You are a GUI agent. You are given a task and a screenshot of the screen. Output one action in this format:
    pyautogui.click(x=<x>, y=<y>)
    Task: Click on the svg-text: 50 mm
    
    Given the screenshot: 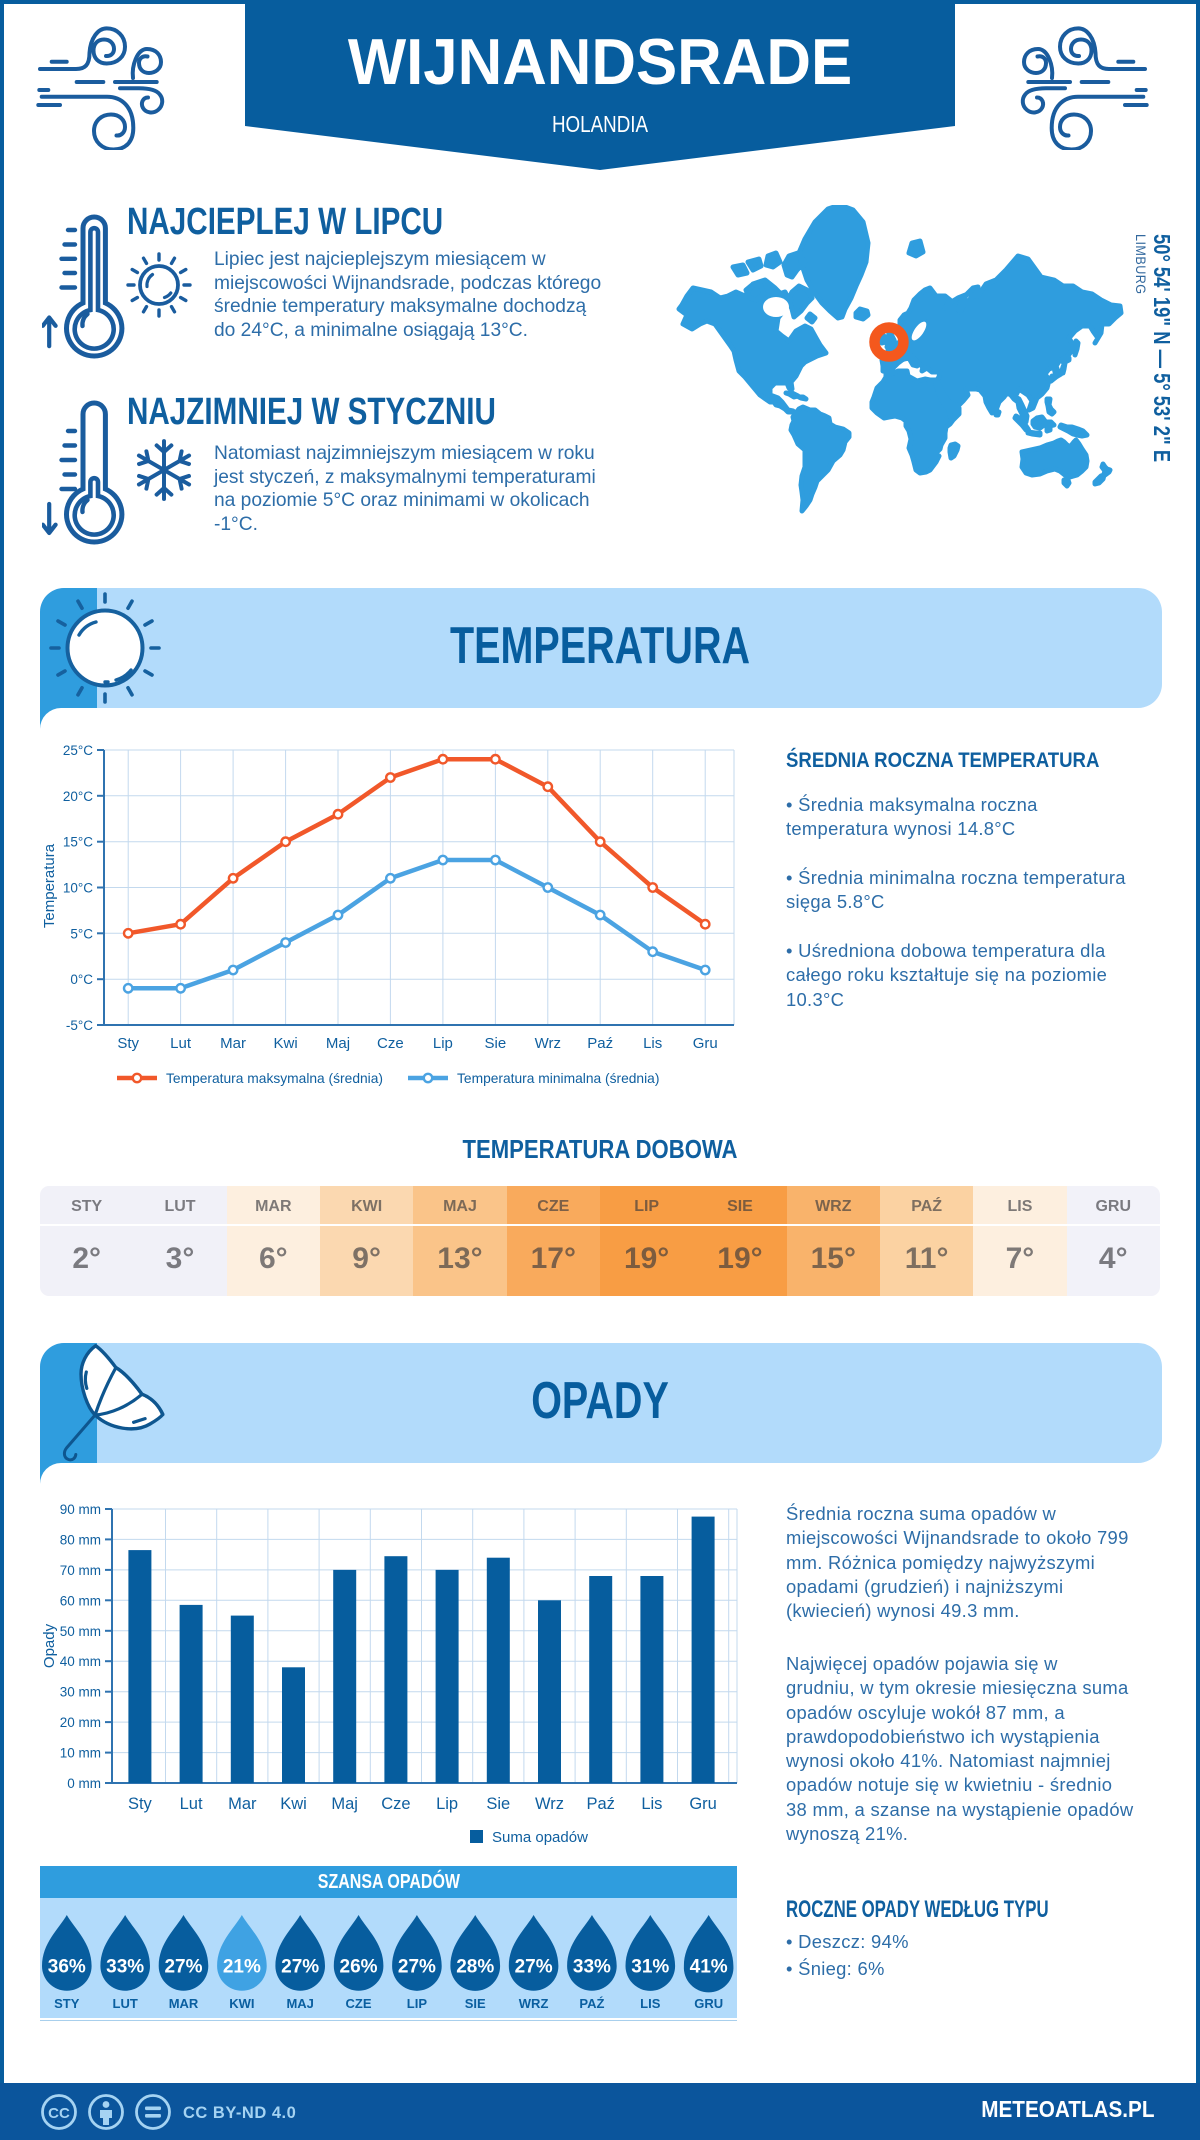 What is the action you would take?
    pyautogui.click(x=80, y=1631)
    